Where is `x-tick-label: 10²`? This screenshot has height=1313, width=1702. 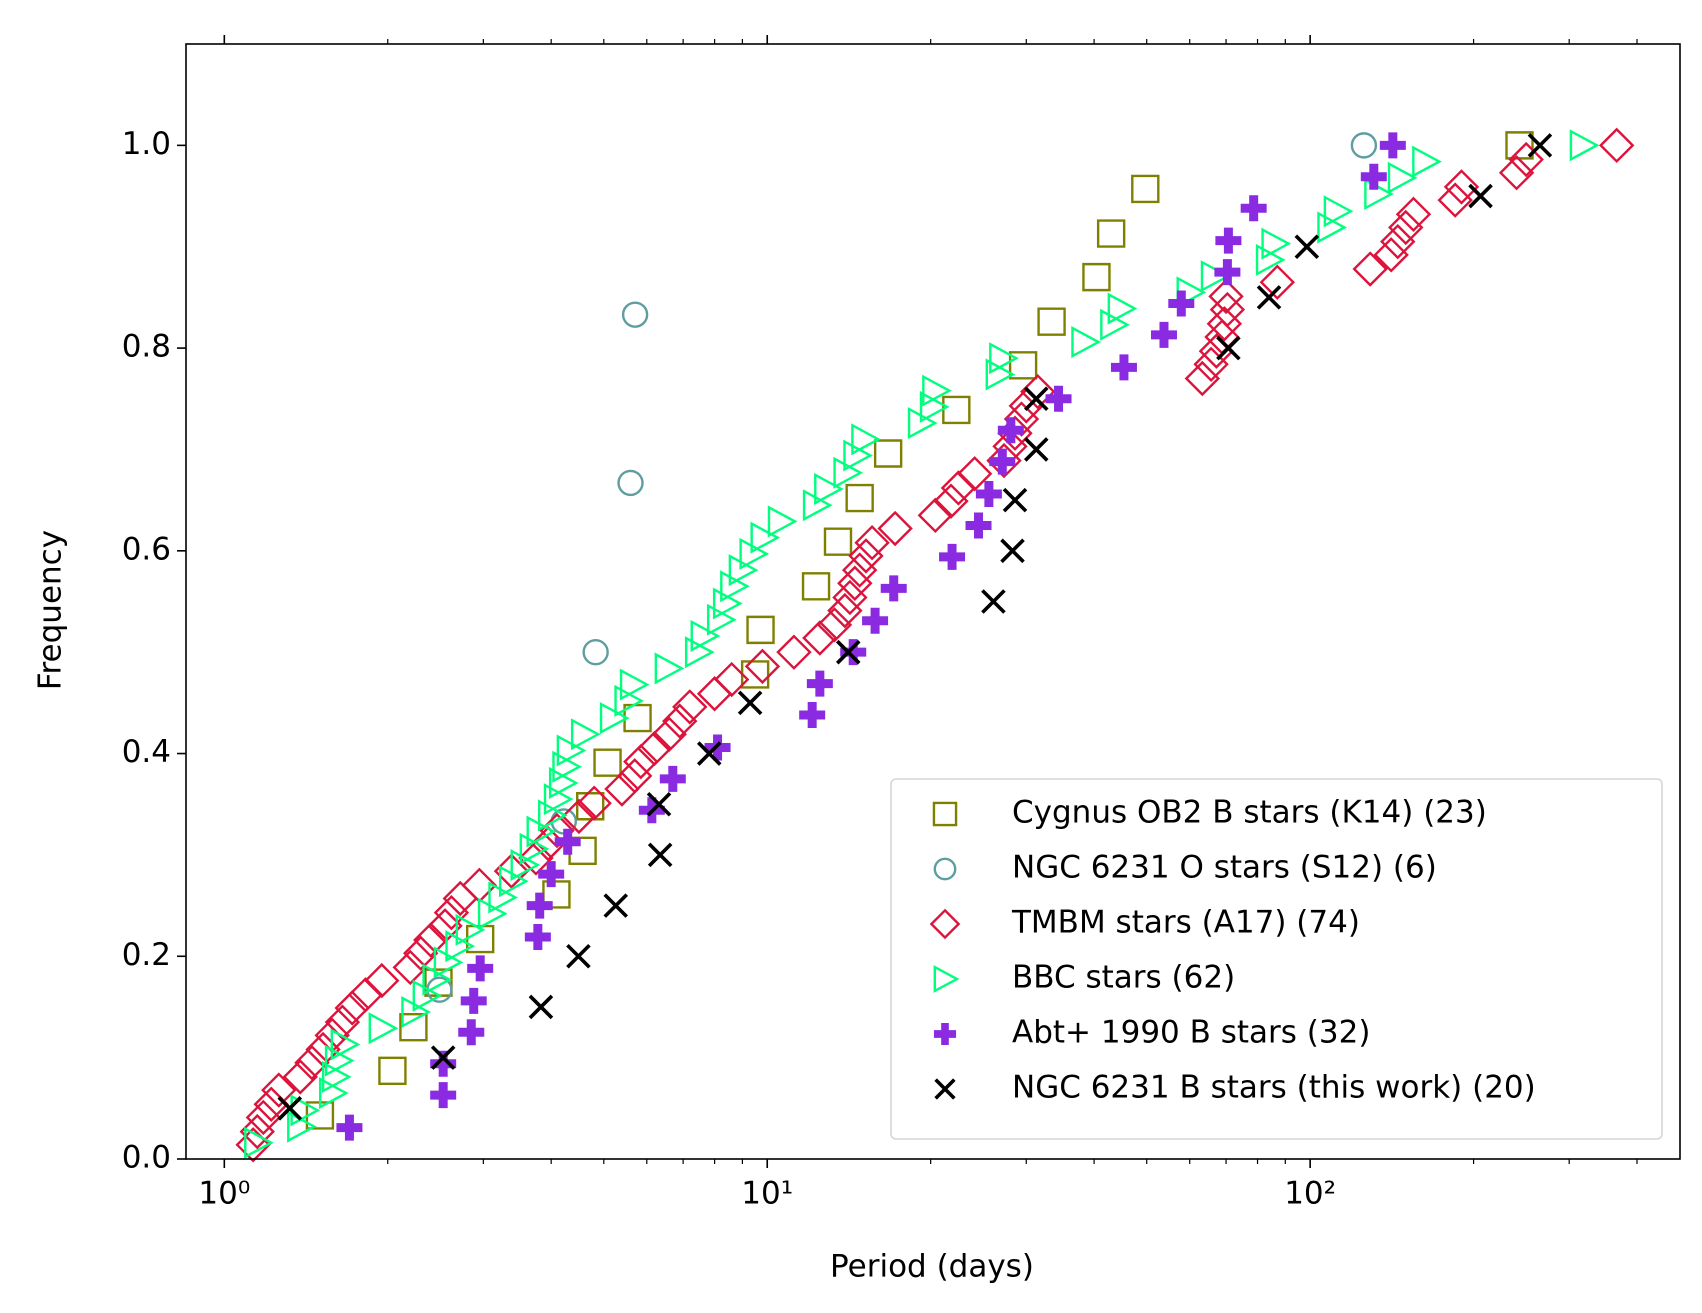
x-tick-label: 10² is located at coordinates (1310, 1194).